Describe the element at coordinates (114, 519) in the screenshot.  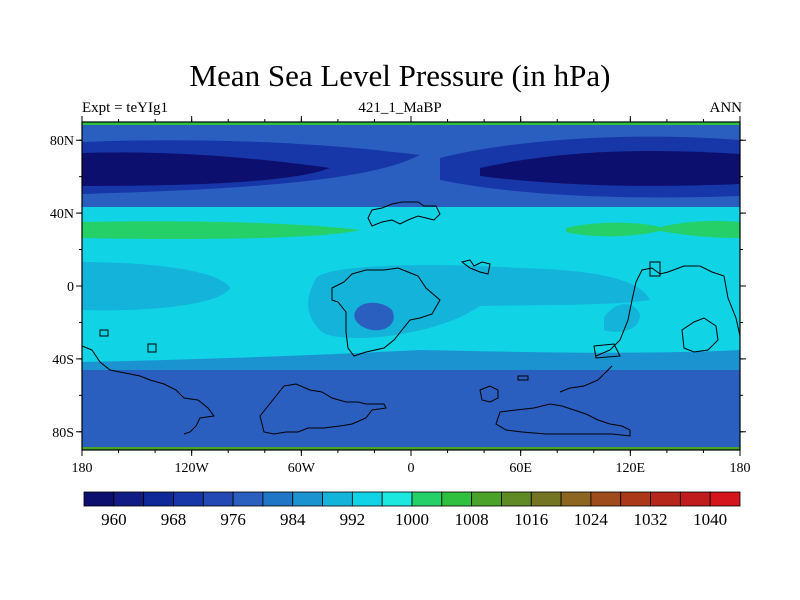
I see `colorbar-label-0: 960` at that location.